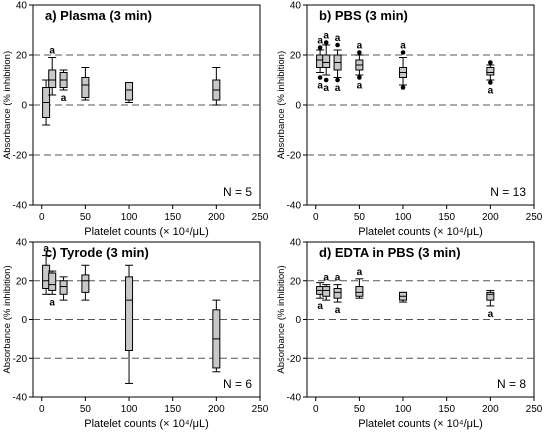 The height and width of the screenshot is (443, 550). Describe the element at coordinates (320, 64) in the screenshot. I see `box-1: aa` at that location.